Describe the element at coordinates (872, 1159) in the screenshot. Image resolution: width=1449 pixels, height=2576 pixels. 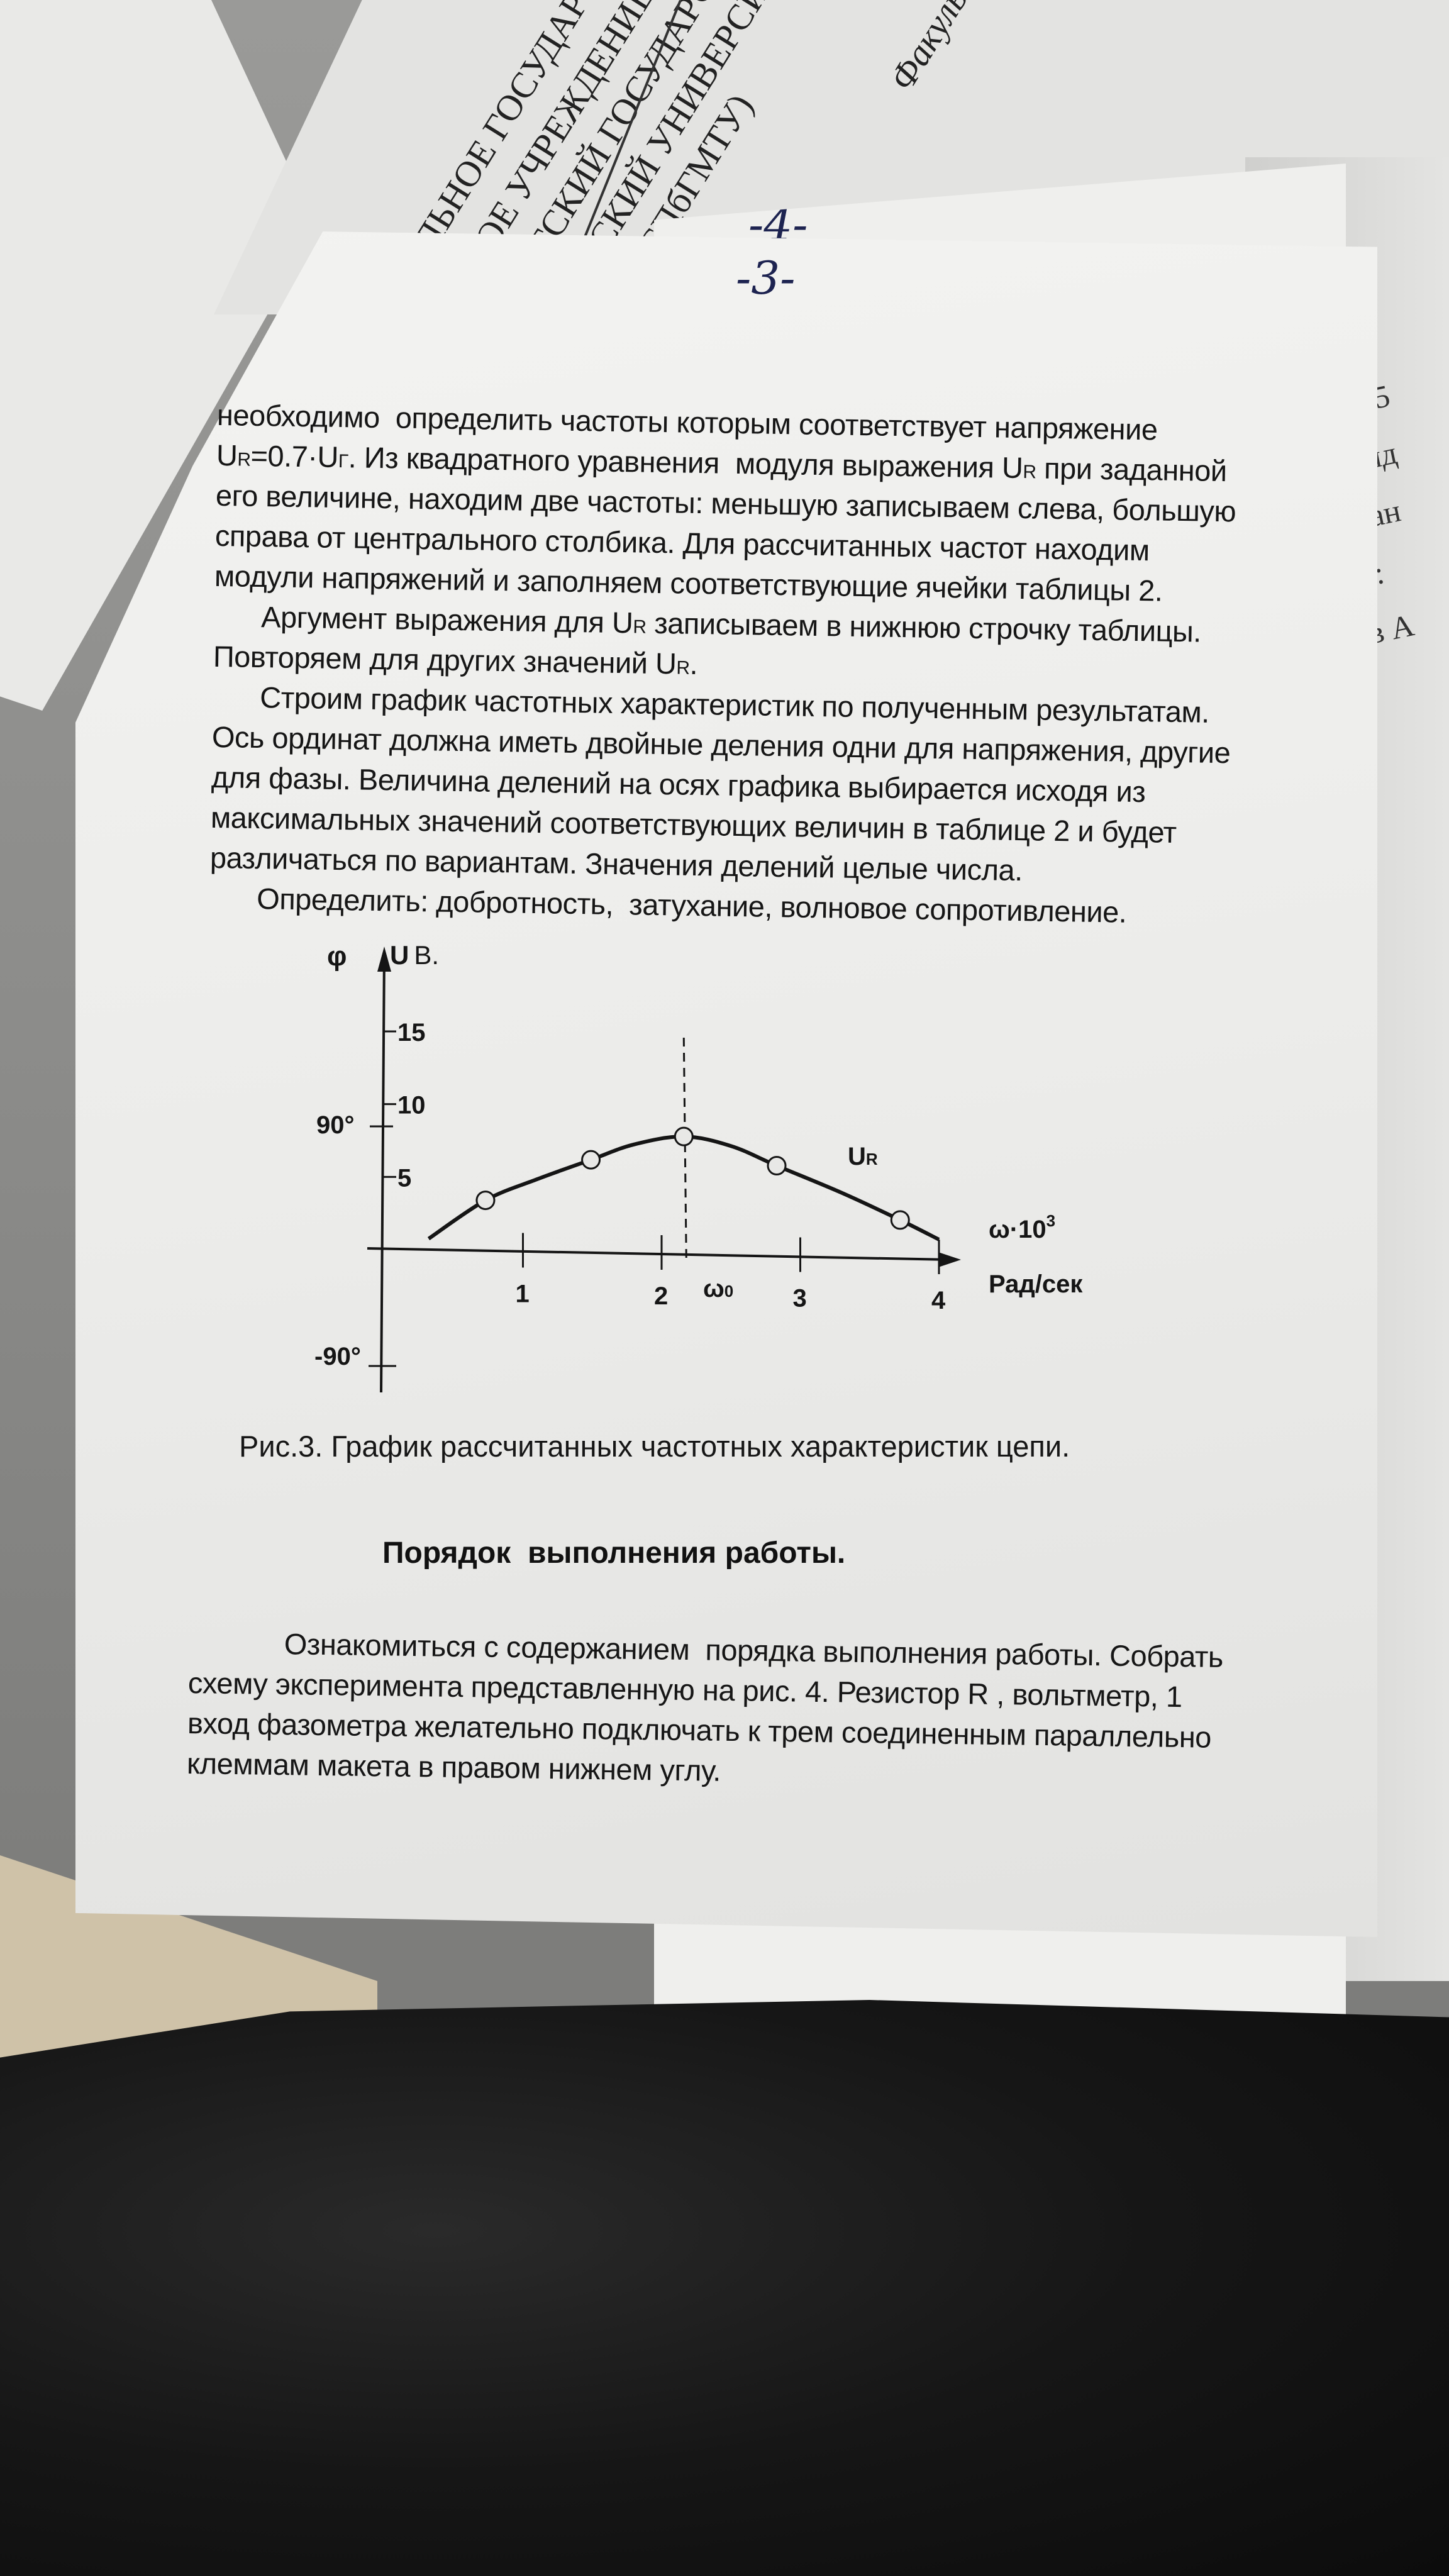
I see `series-label-sub: R` at that location.